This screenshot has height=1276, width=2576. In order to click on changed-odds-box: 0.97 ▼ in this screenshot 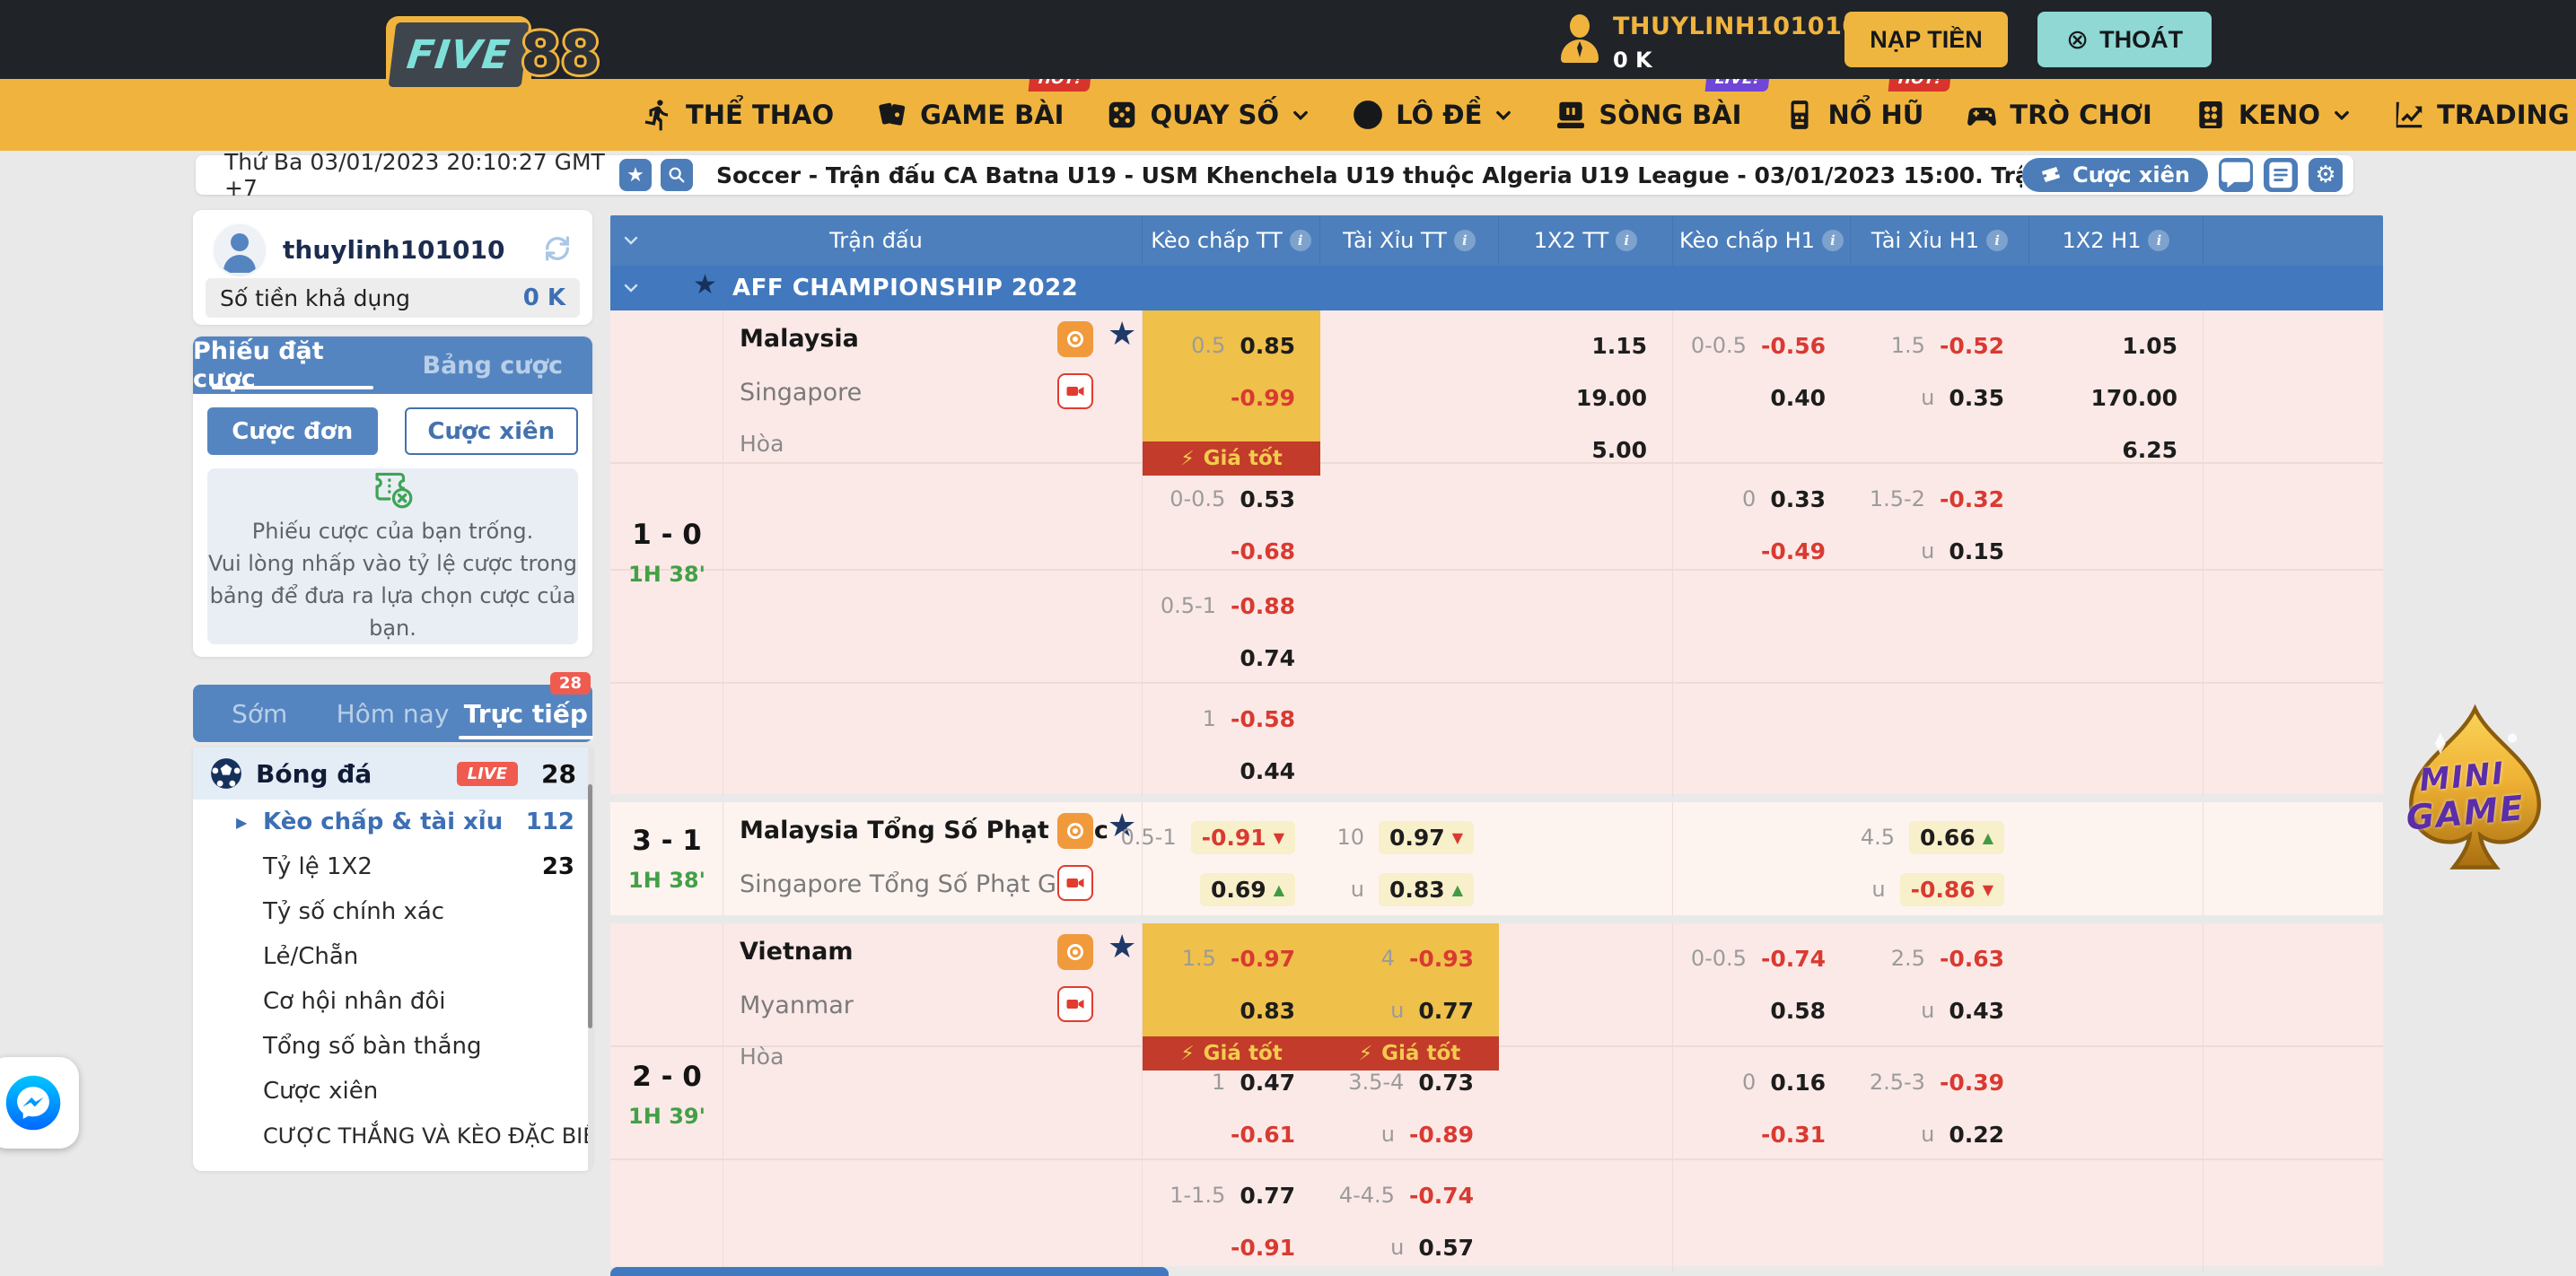, I will do `click(1426, 837)`.